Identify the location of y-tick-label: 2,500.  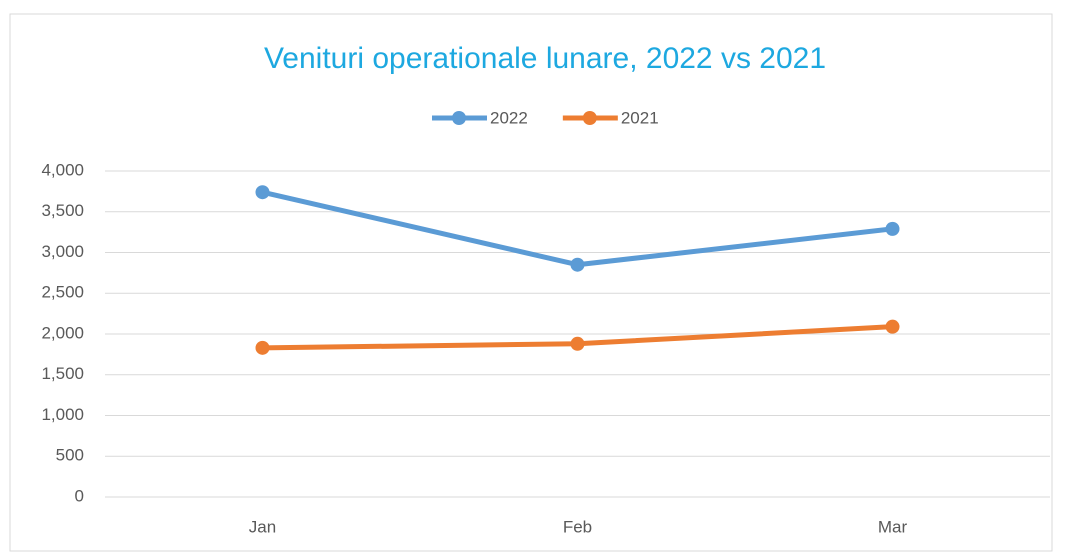
(62, 292).